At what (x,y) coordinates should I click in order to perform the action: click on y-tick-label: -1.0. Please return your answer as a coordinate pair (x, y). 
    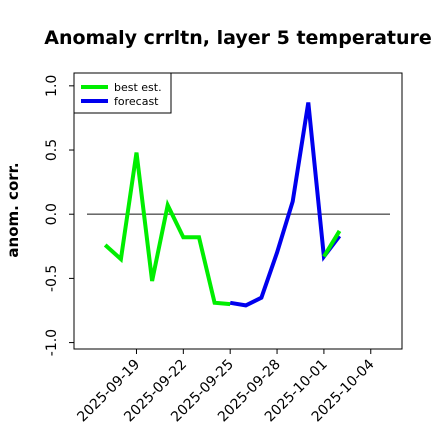
    Looking at the image, I should click on (52, 342).